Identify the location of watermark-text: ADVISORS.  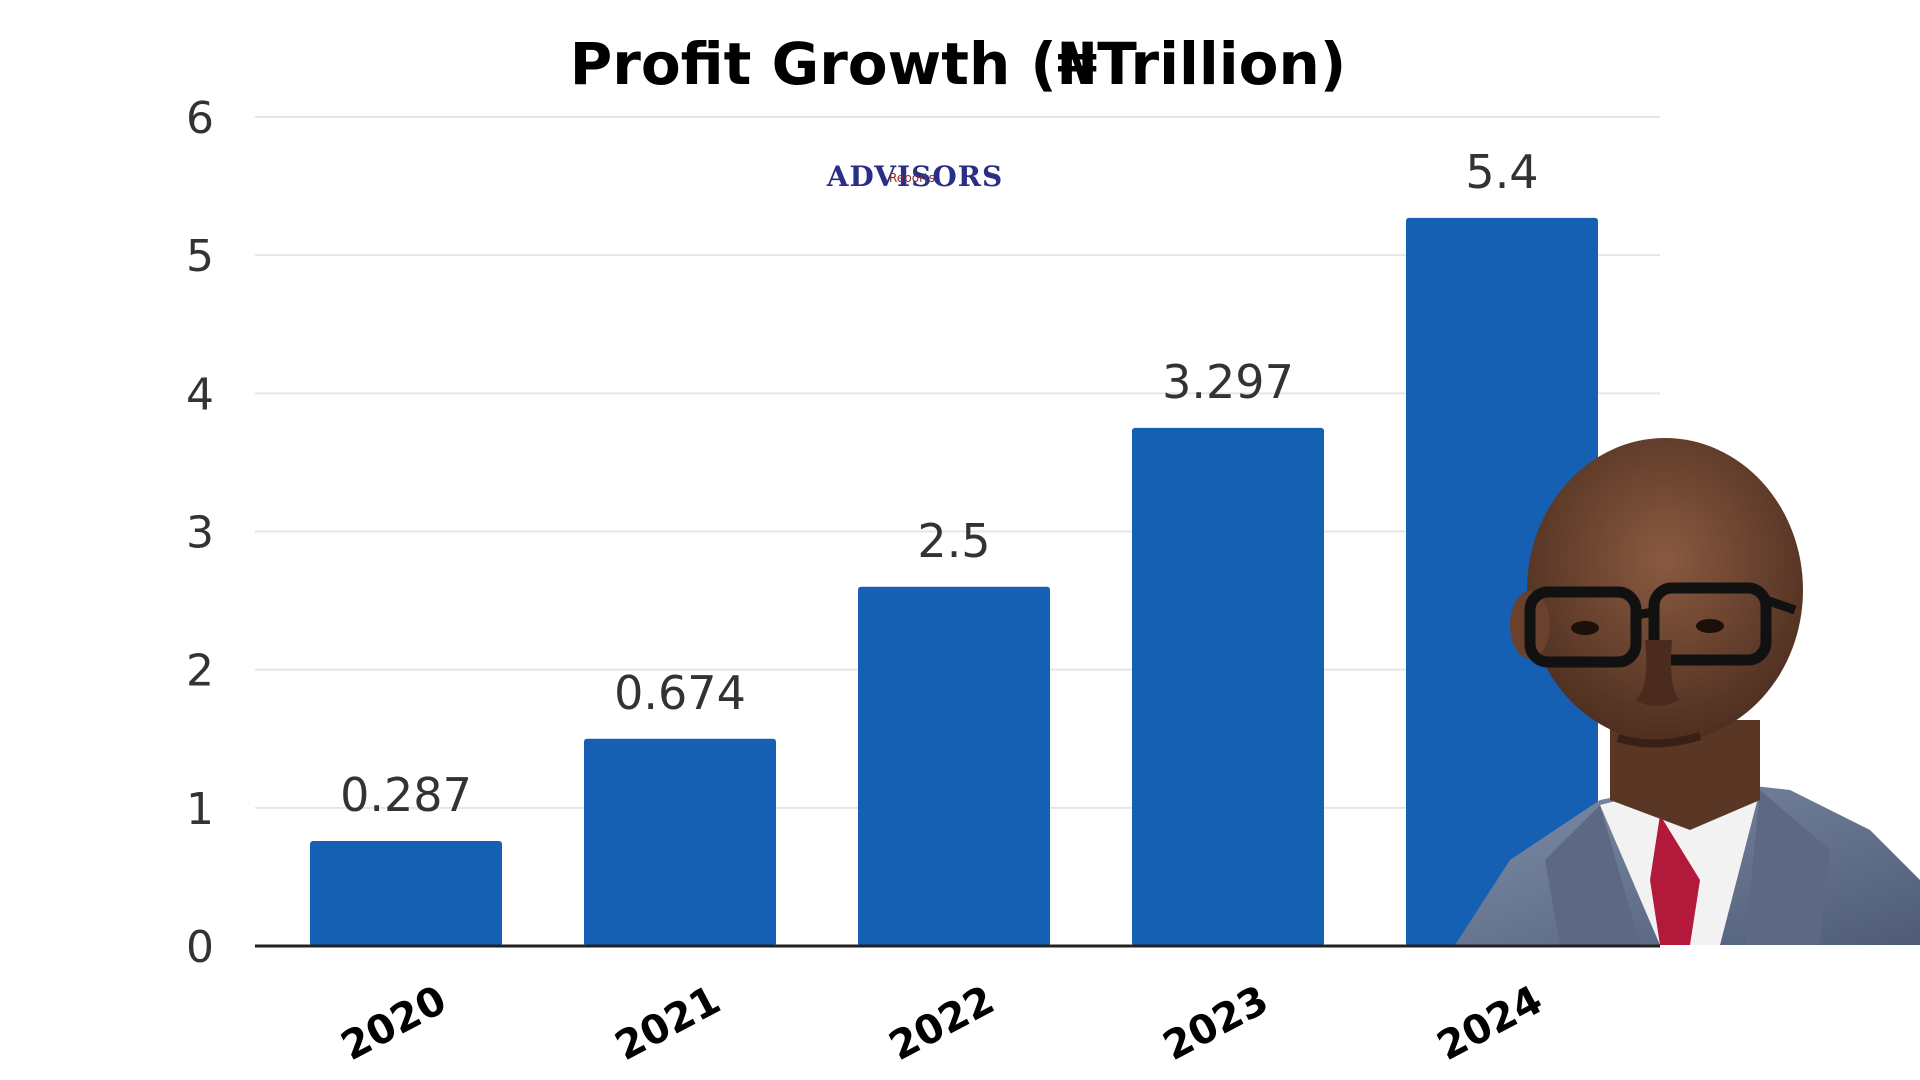
(914, 176).